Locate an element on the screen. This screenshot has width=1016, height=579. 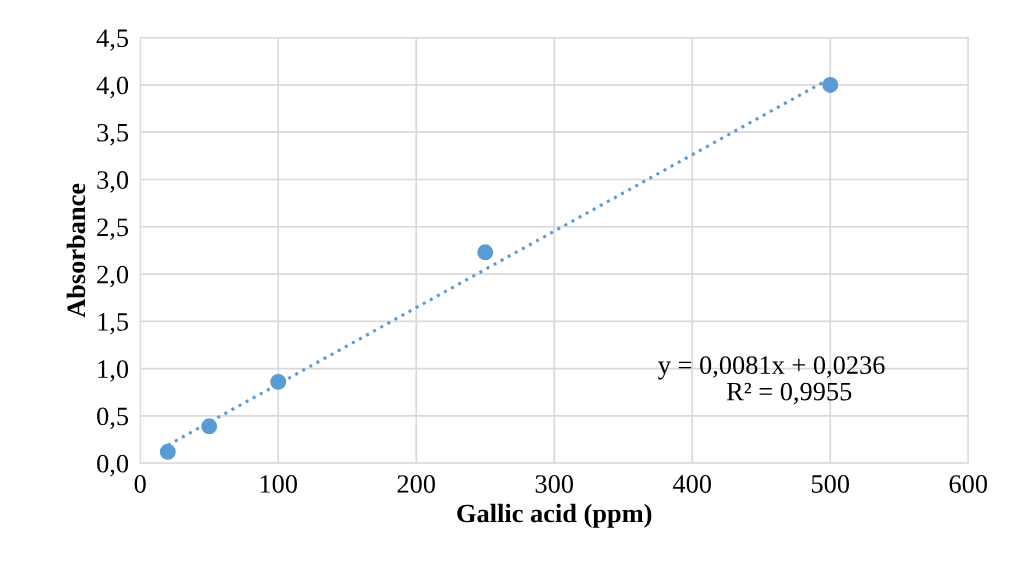
x-tick-label: 200 is located at coordinates (416, 484).